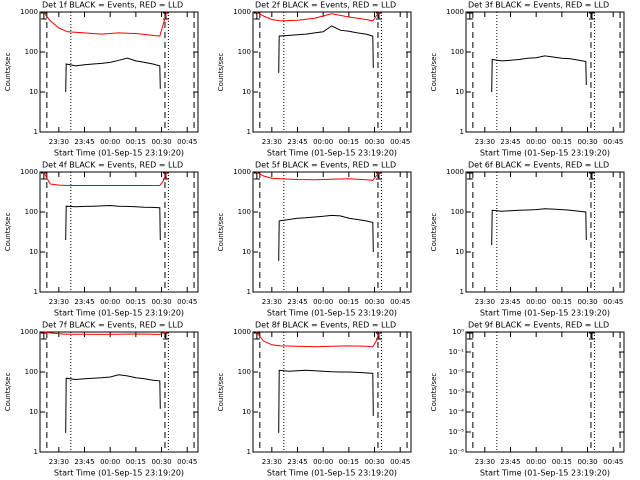 This screenshot has width=640, height=480. Describe the element at coordinates (457, 352) in the screenshot. I see `y-tick-label: 10⁻¹` at that location.